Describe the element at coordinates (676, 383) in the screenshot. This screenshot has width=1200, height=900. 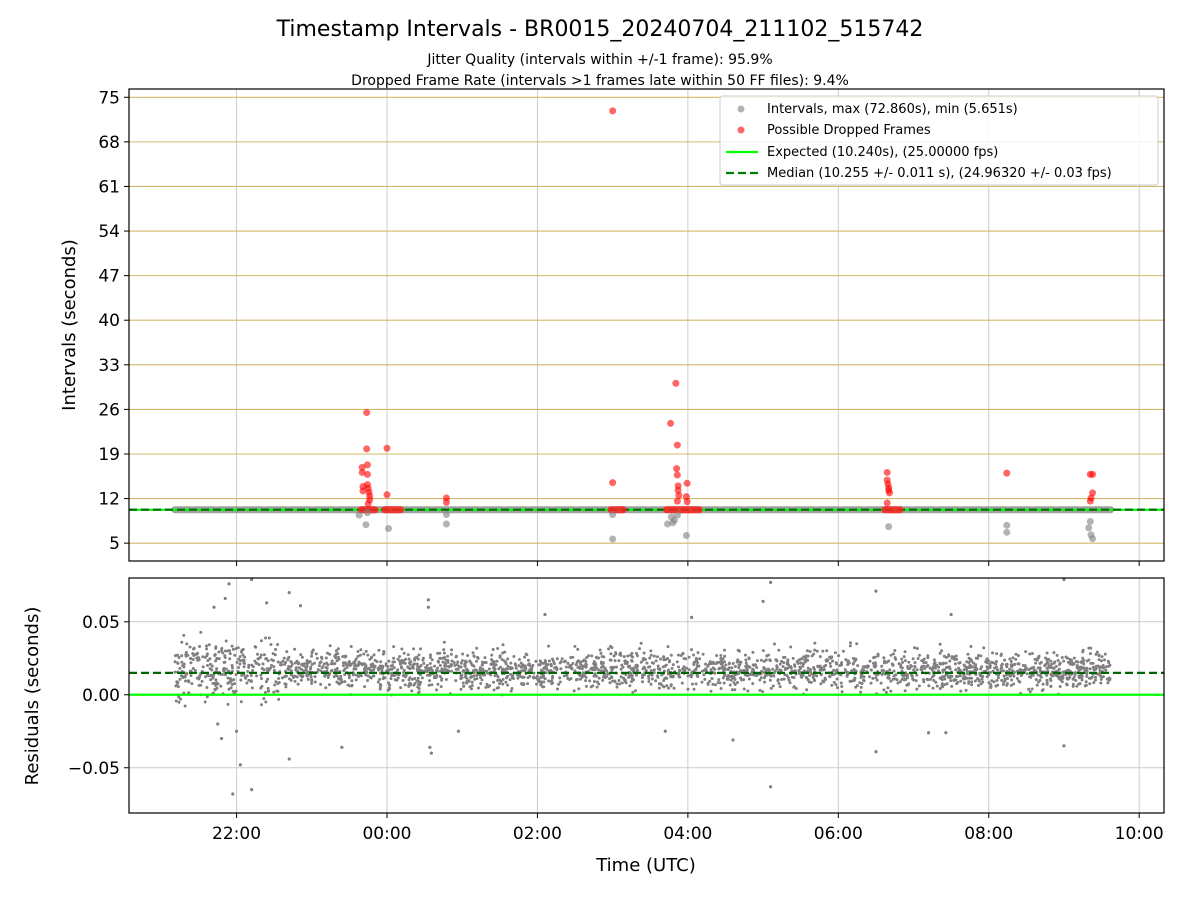
I see `dropped-frame-point` at that location.